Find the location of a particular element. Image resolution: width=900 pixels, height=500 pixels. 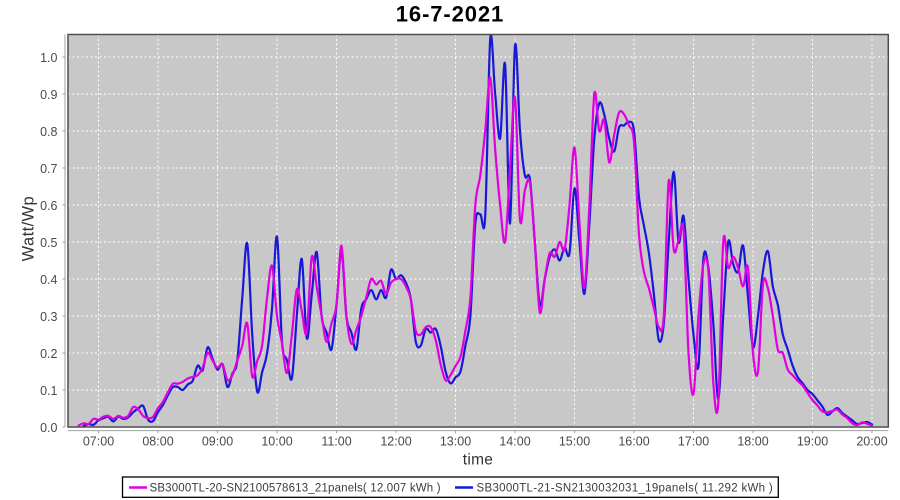

svg-text: 07:00 is located at coordinates (98, 442).